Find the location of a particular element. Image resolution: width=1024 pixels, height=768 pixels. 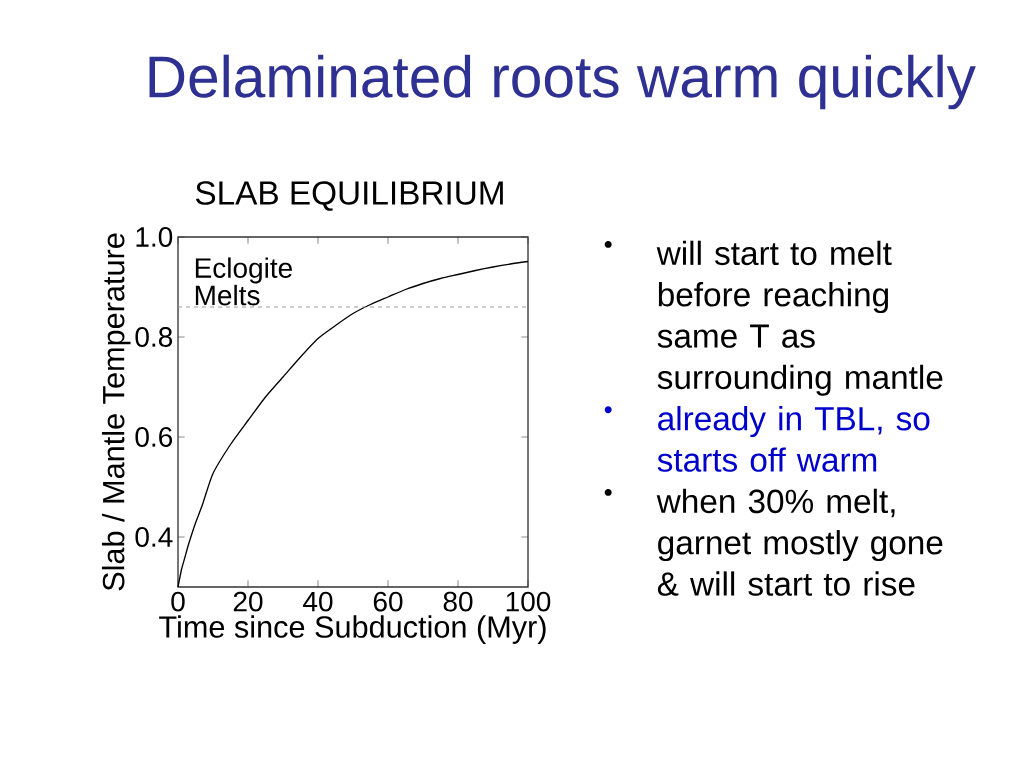

y-tick-label: 0.6 is located at coordinates (154, 437).